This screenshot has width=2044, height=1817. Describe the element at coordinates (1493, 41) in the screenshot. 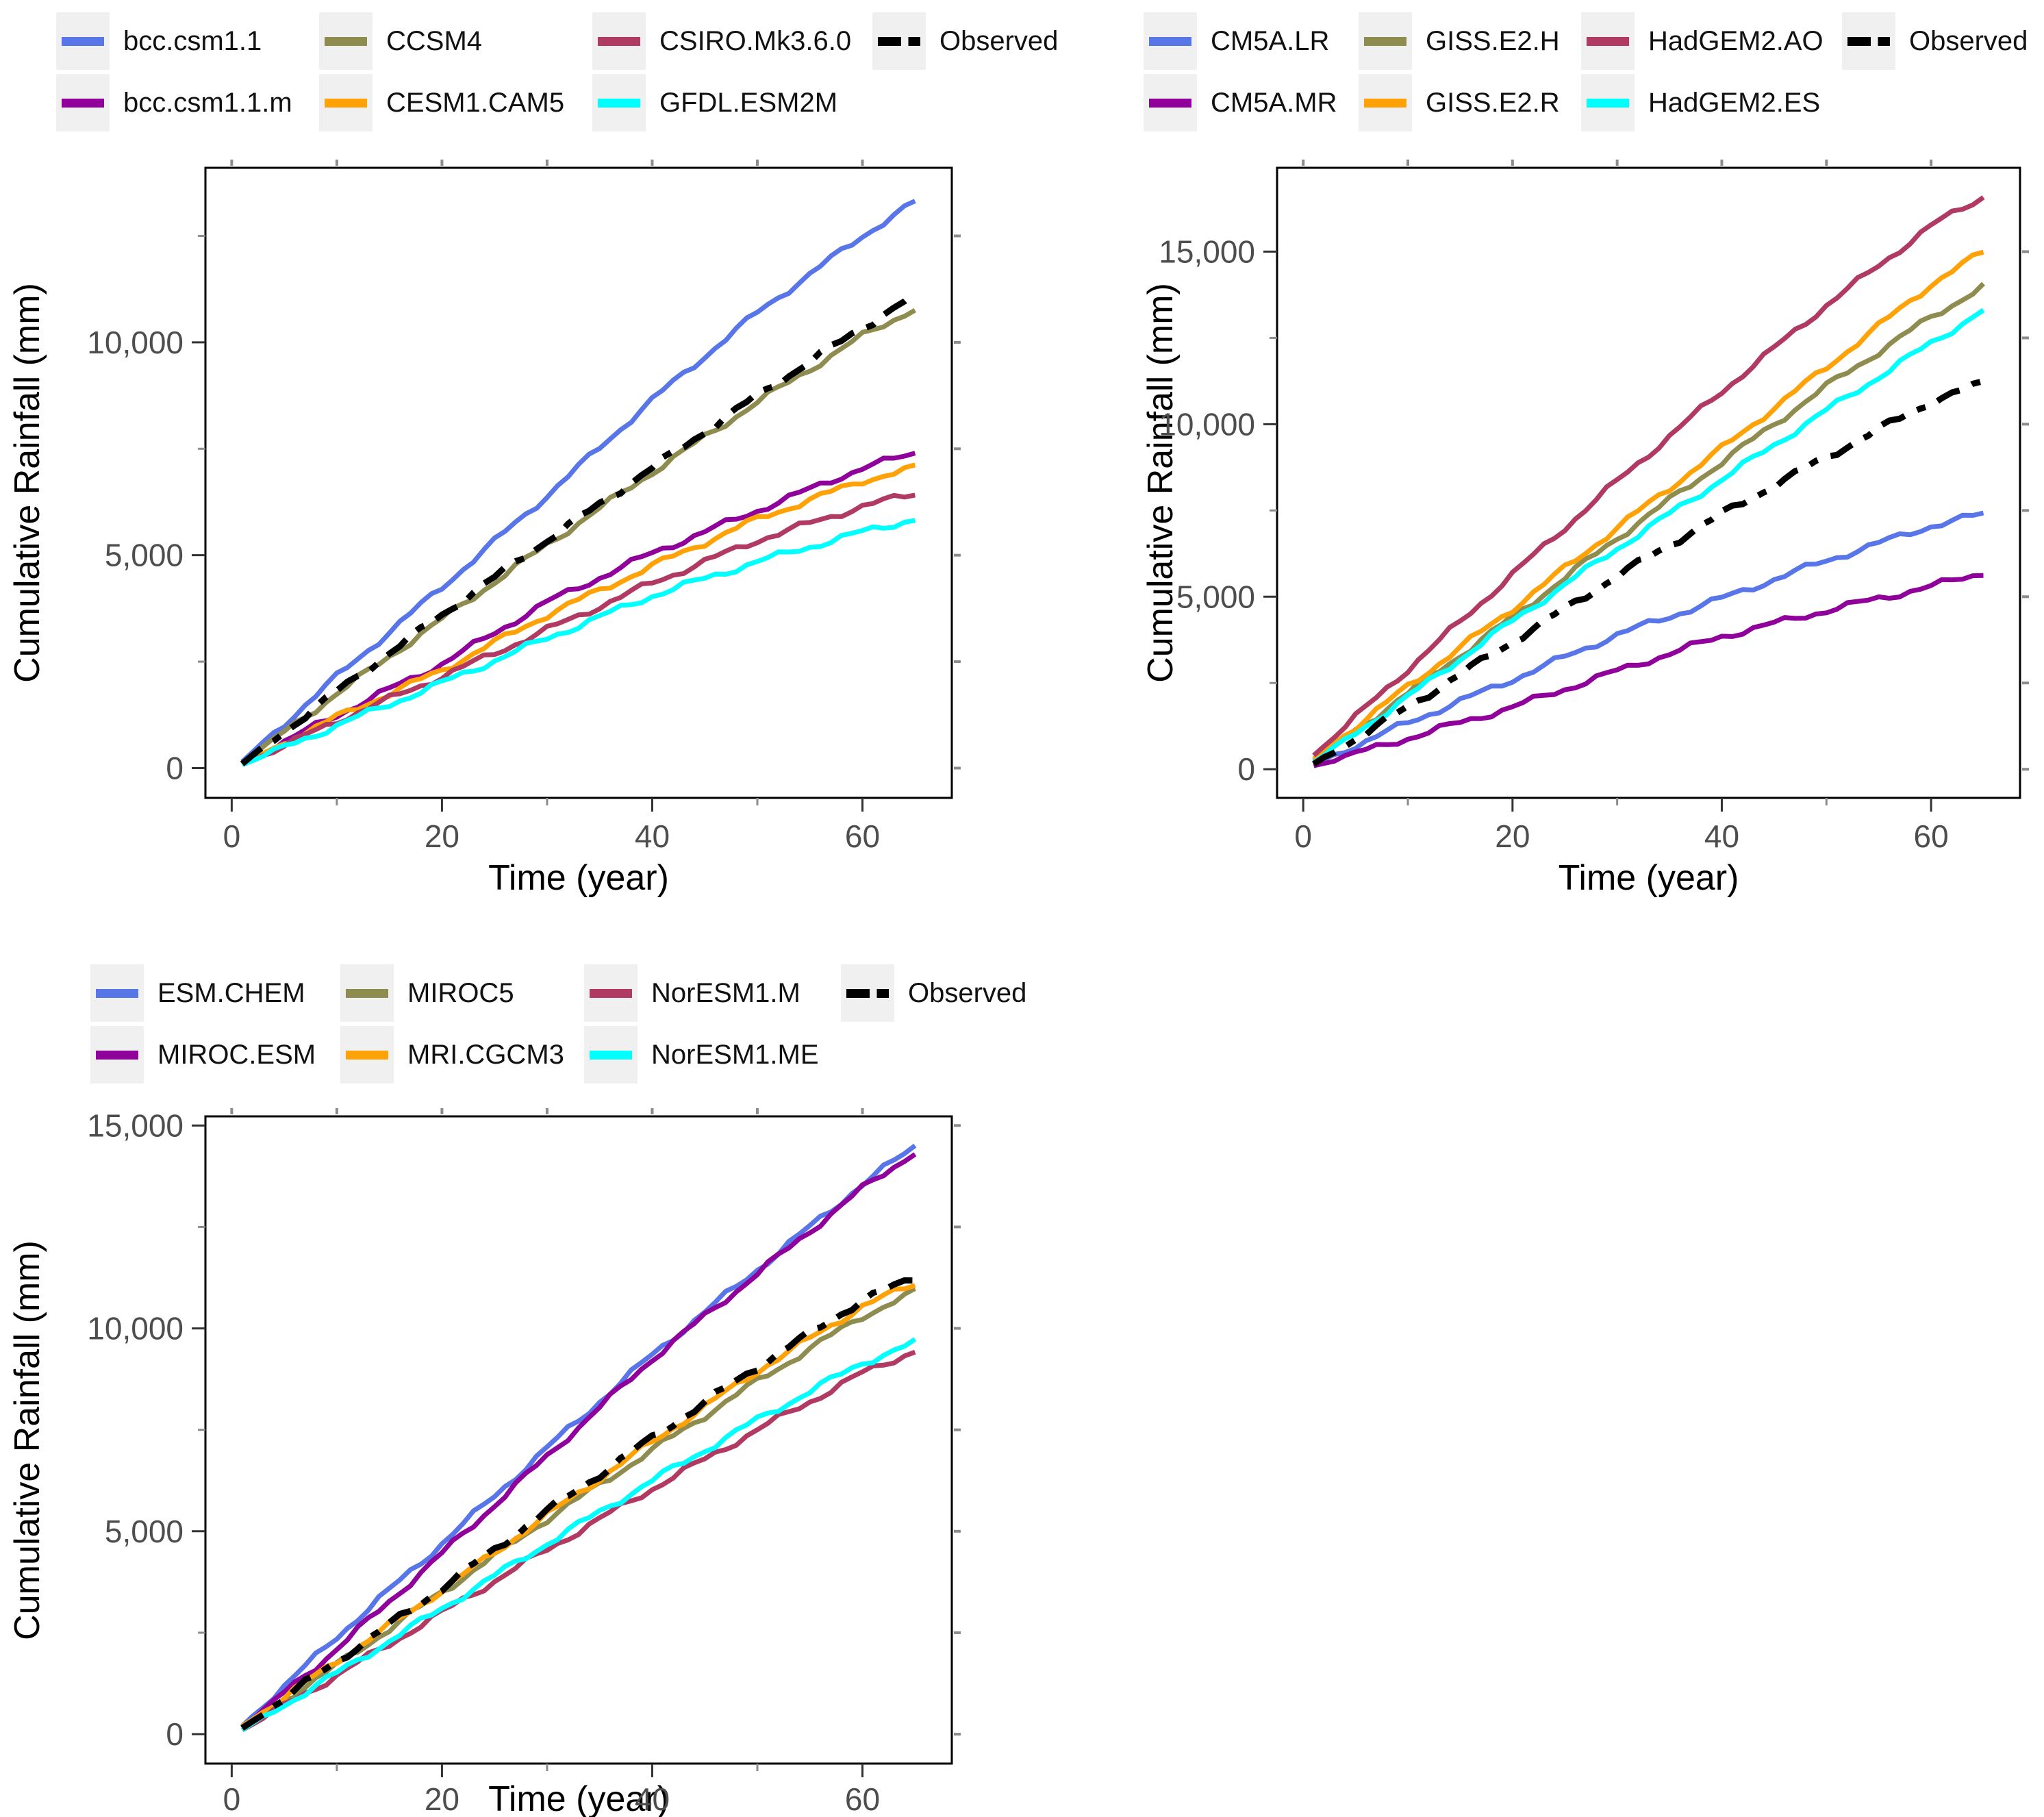

I see `legend-label: GISS.E2.H` at that location.